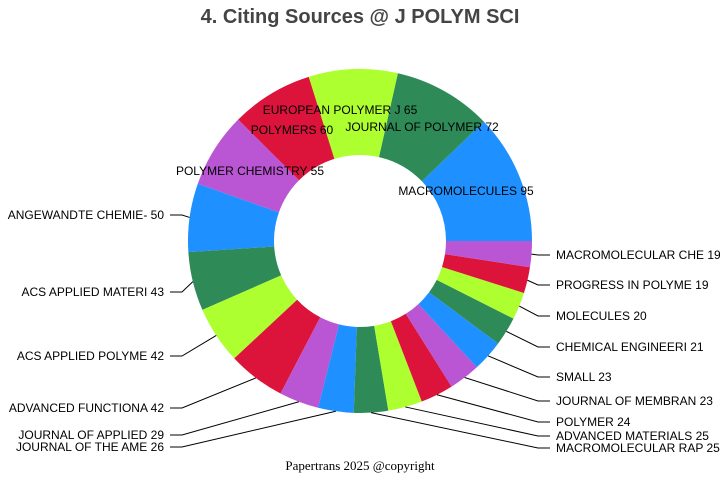  Describe the element at coordinates (638, 448) in the screenshot. I see `slice-label: MACROMOLECULAR RAP 25` at that location.